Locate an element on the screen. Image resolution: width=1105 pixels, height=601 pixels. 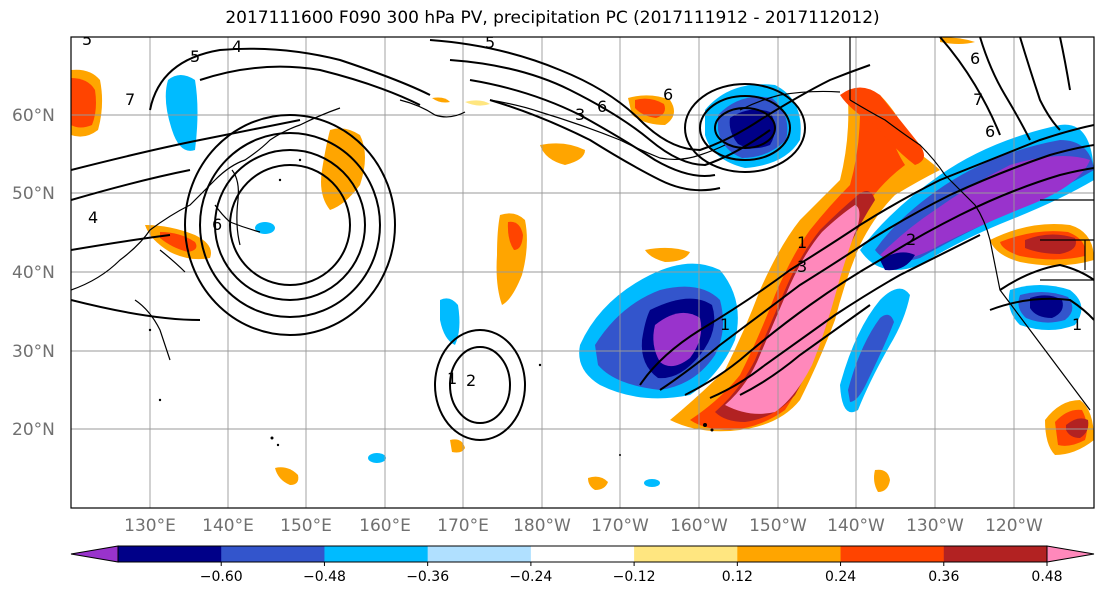
latitude-labels: 60°N 50°N 40°N 30°N 20°N is located at coordinates (33, 273).